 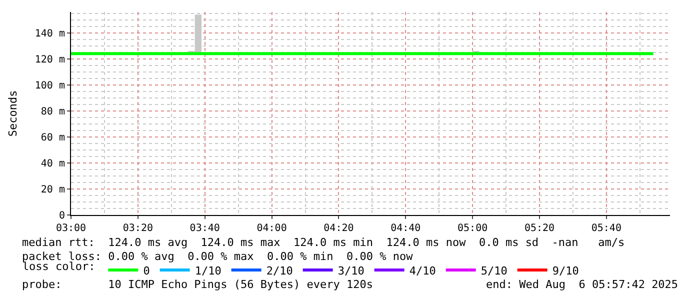 I want to click on y-axis-title: Seconds, so click(x=13, y=113).